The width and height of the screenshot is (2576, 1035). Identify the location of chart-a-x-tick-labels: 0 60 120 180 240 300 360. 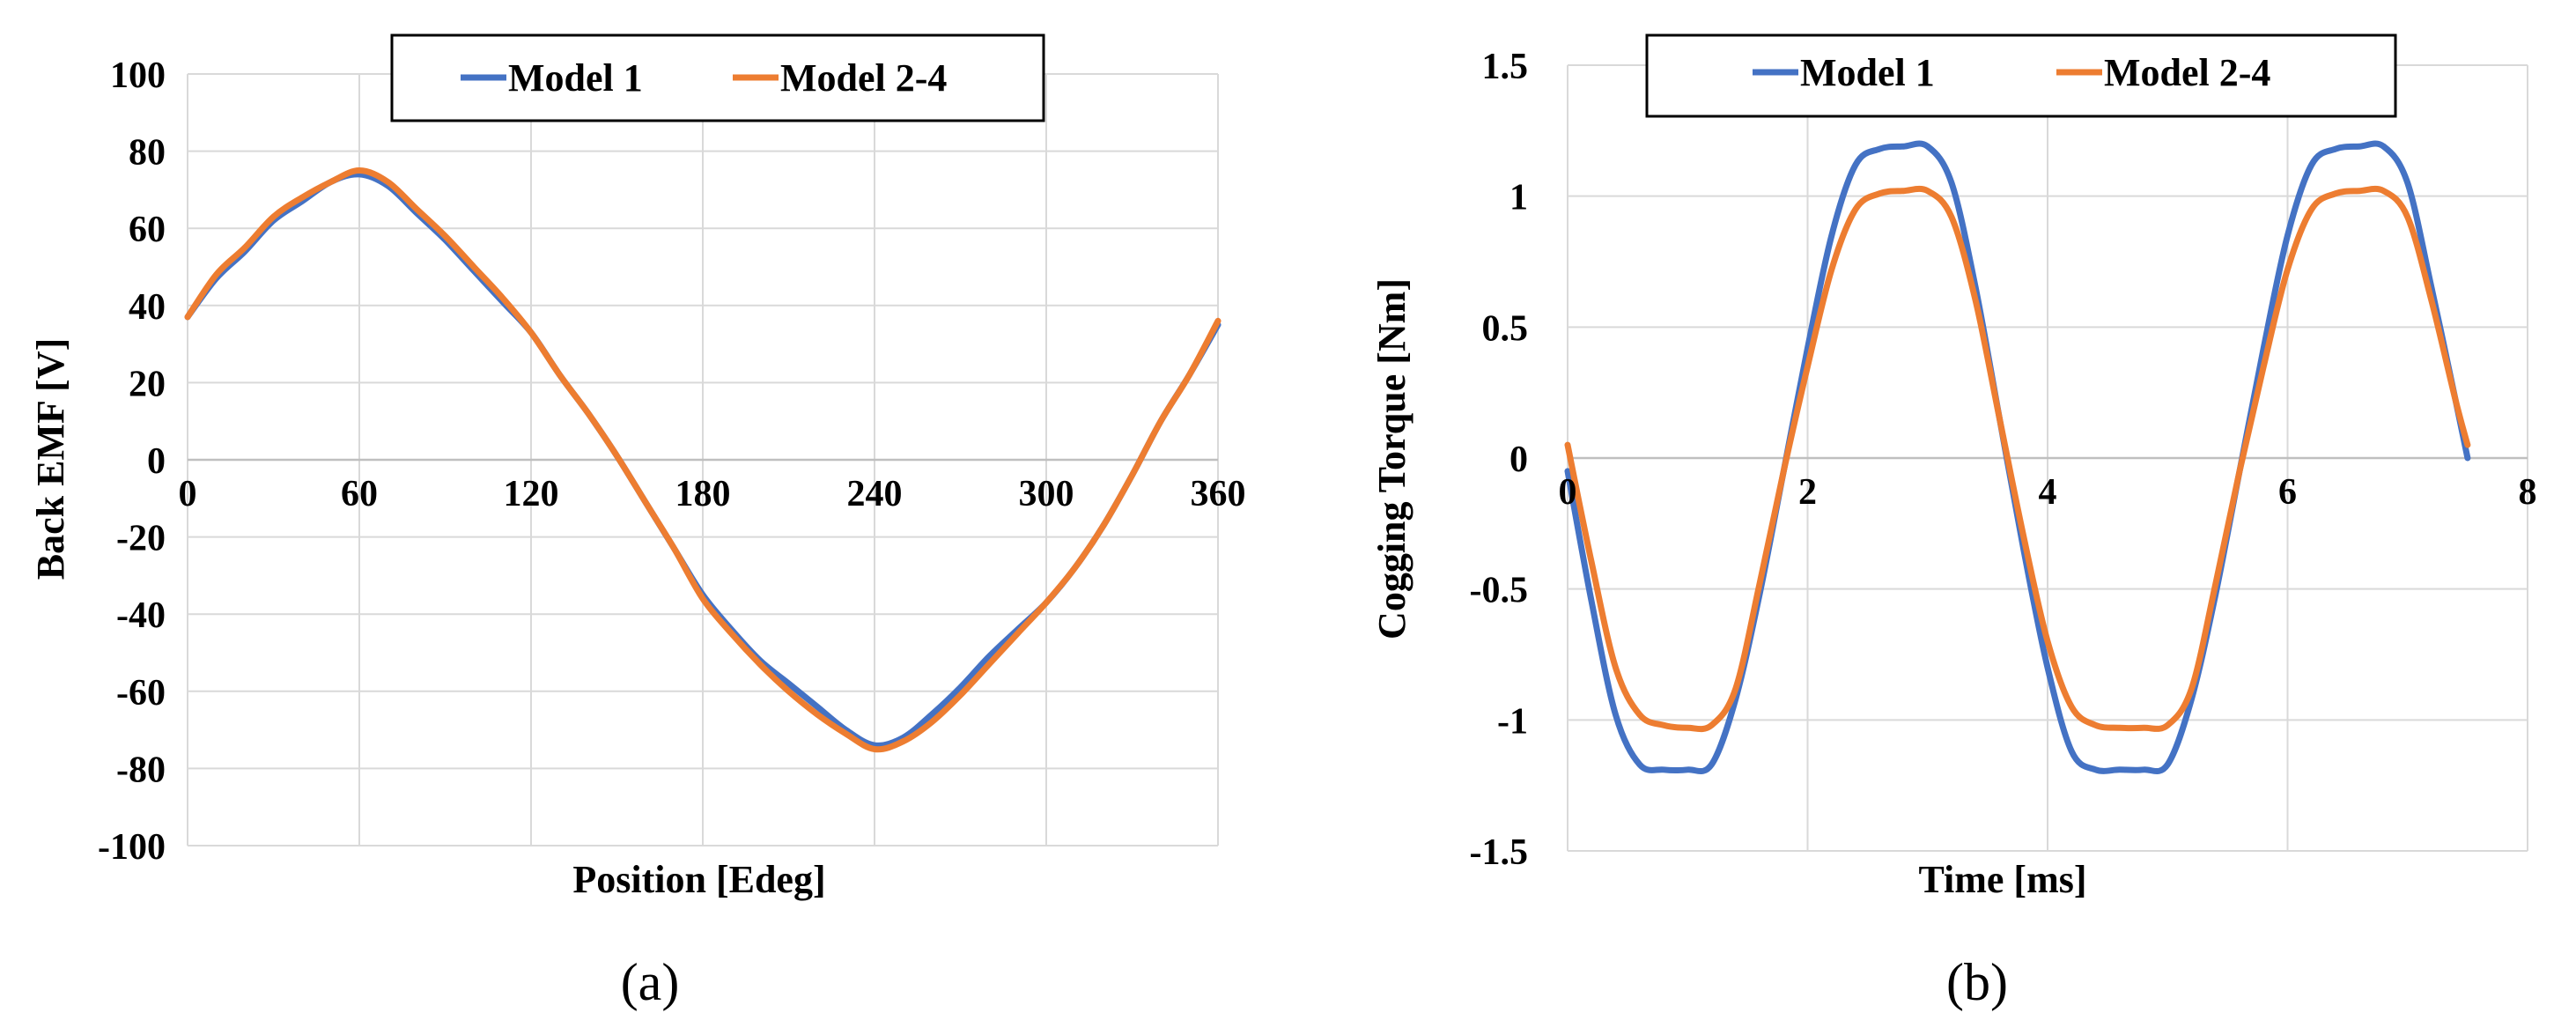
(712, 494).